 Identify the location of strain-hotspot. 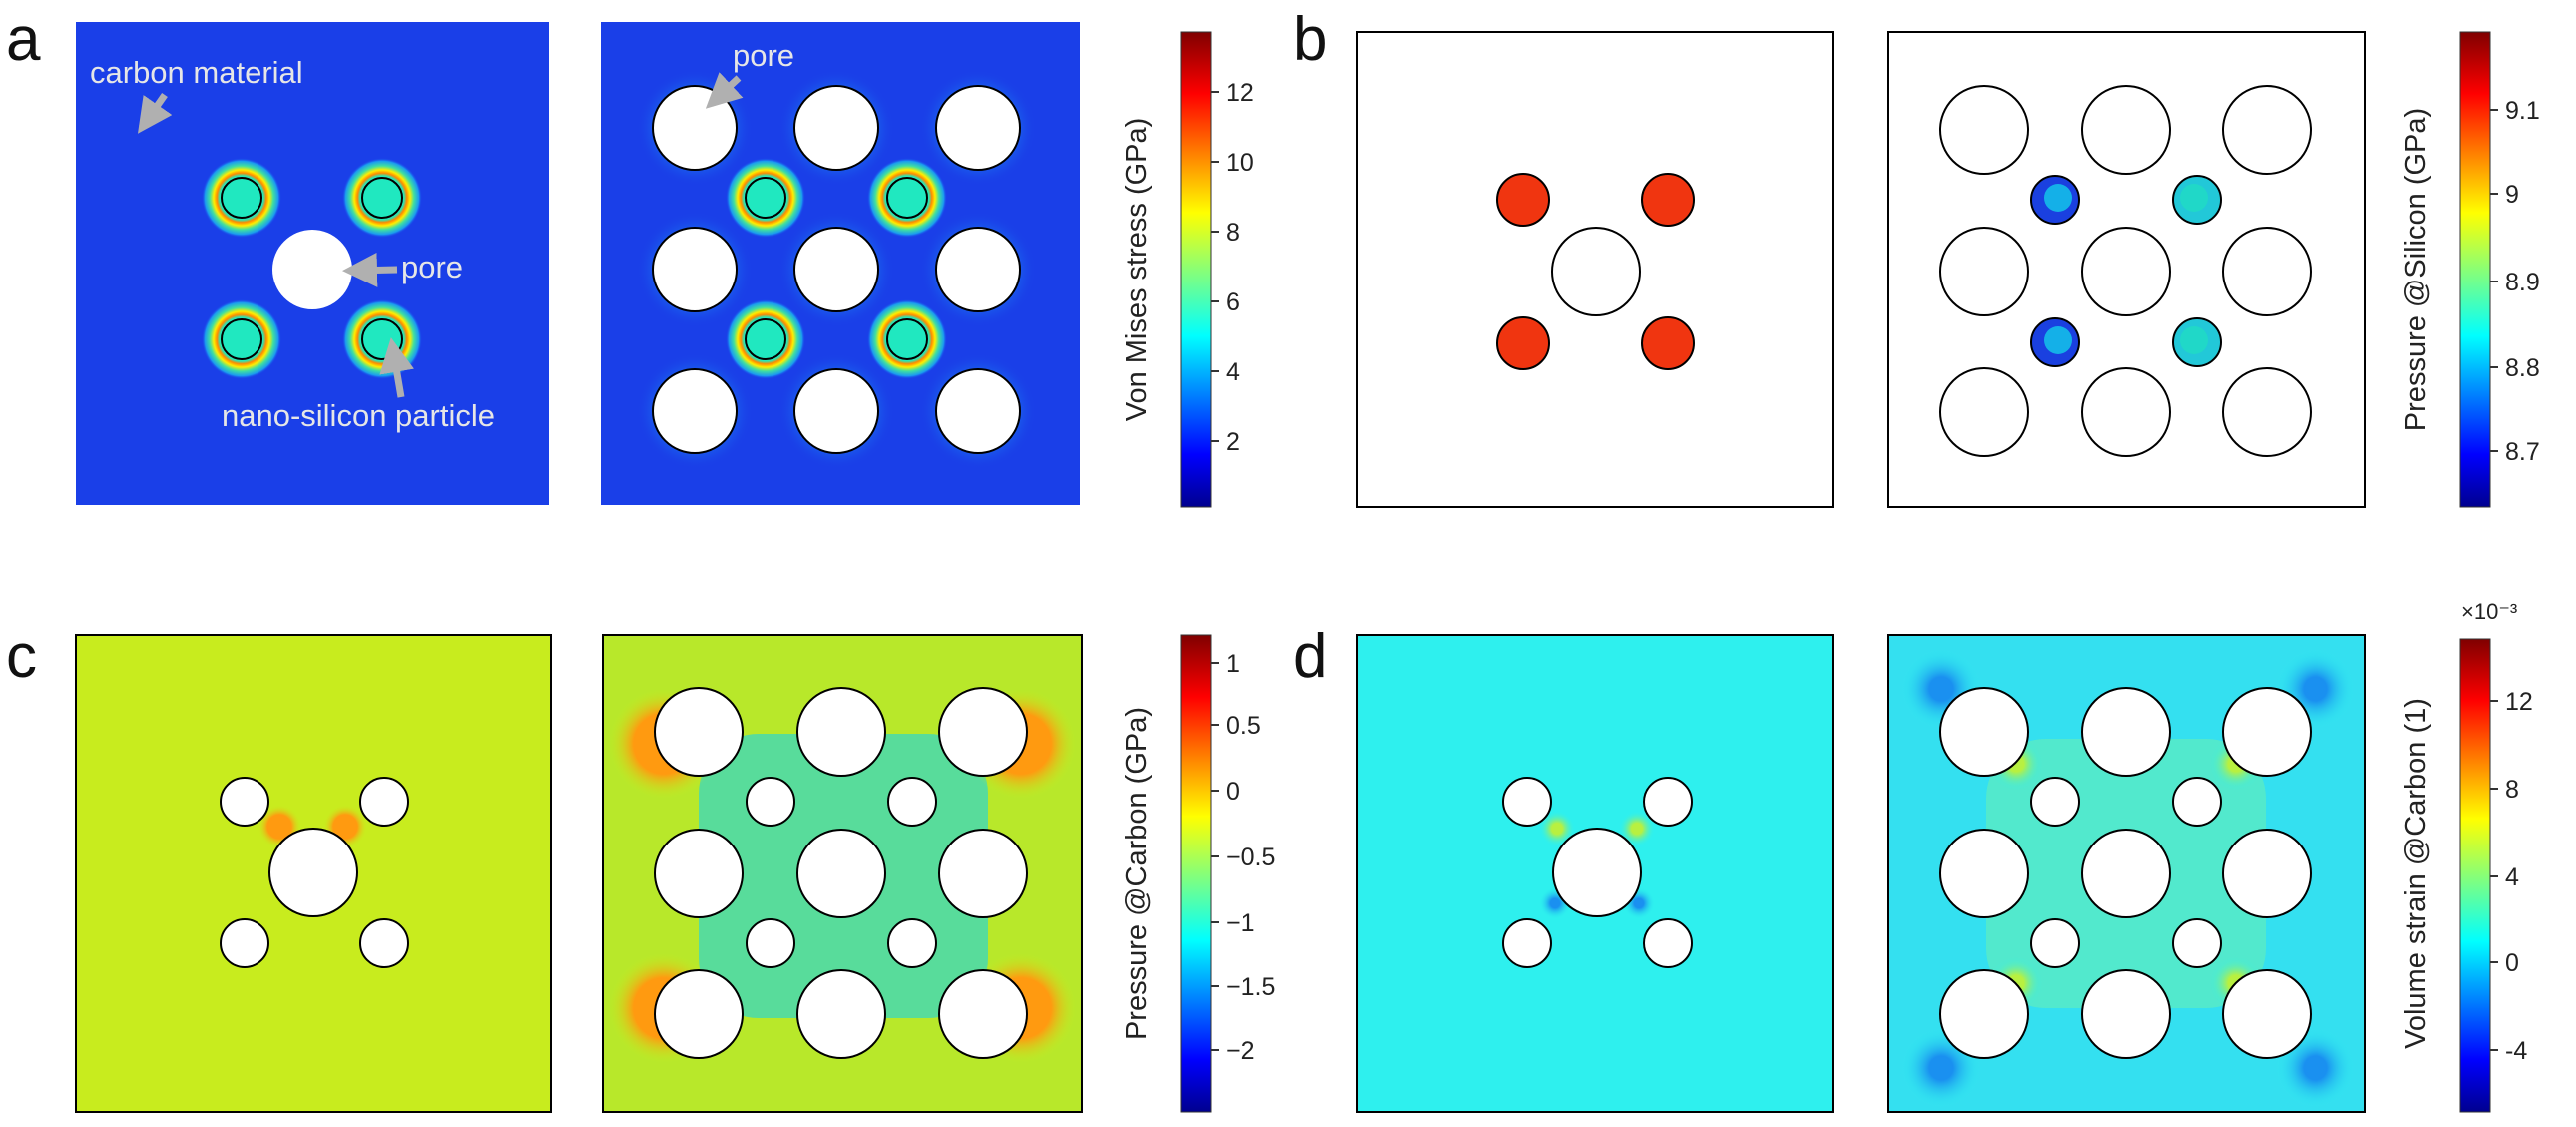
(1637, 829).